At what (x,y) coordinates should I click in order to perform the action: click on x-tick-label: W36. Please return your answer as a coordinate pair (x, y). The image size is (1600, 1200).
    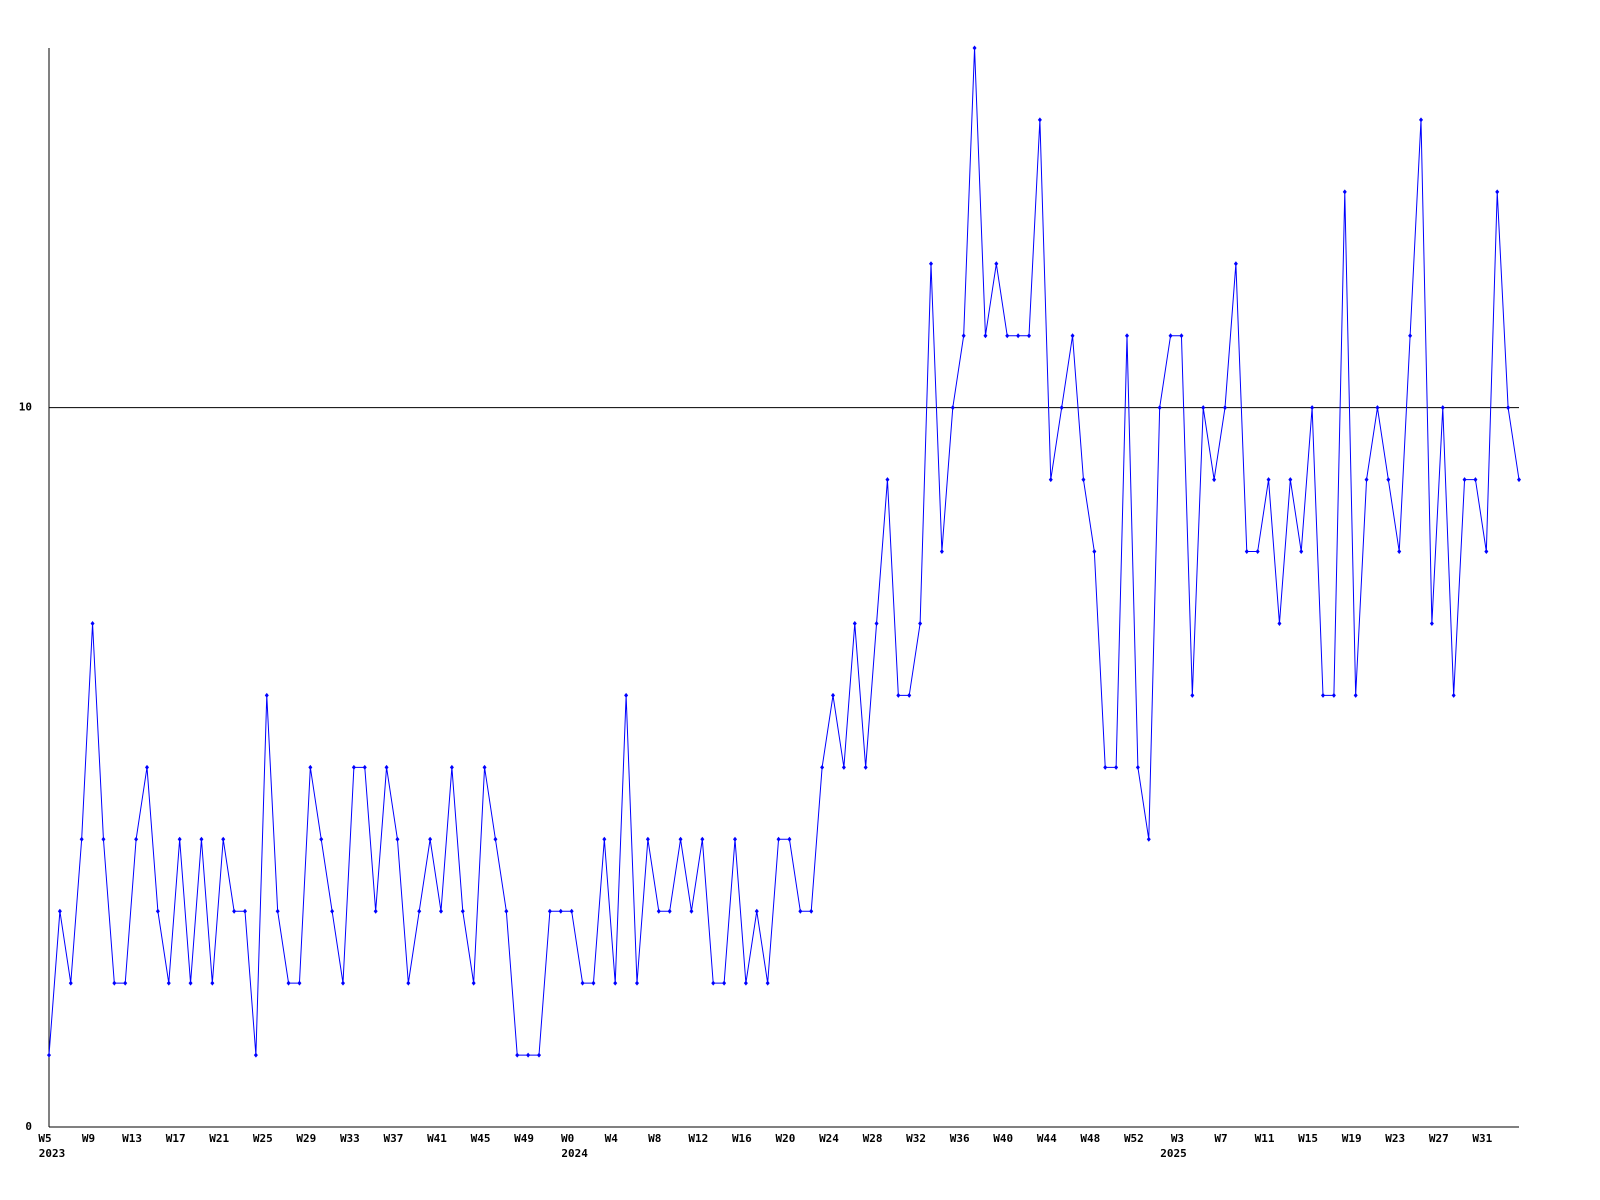
    Looking at the image, I should click on (960, 1138).